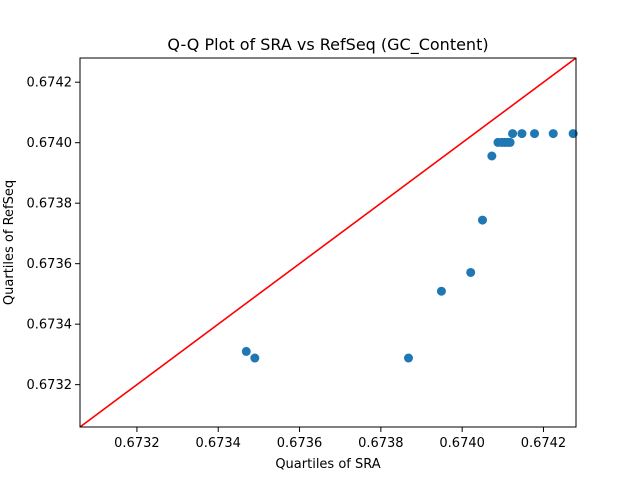 This screenshot has width=640, height=480. I want to click on x-tick-label-6: 0.6742, so click(544, 443).